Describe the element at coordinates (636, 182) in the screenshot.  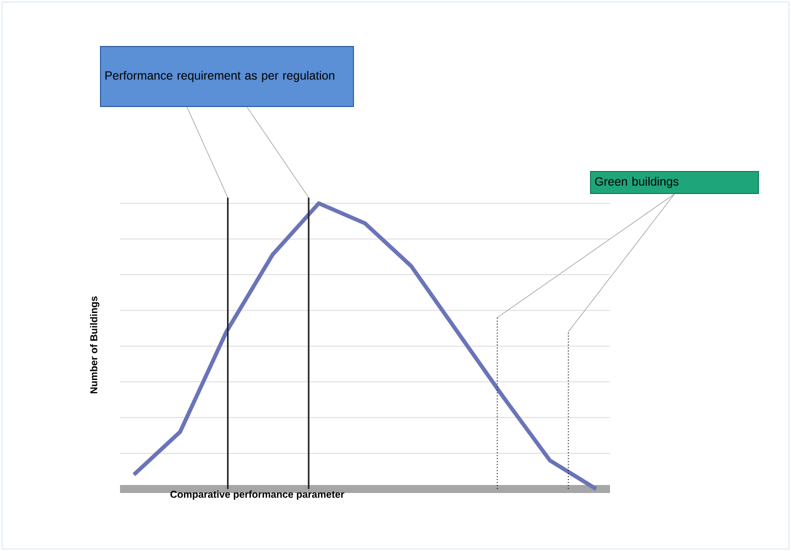
I see `text: Green buildings` at that location.